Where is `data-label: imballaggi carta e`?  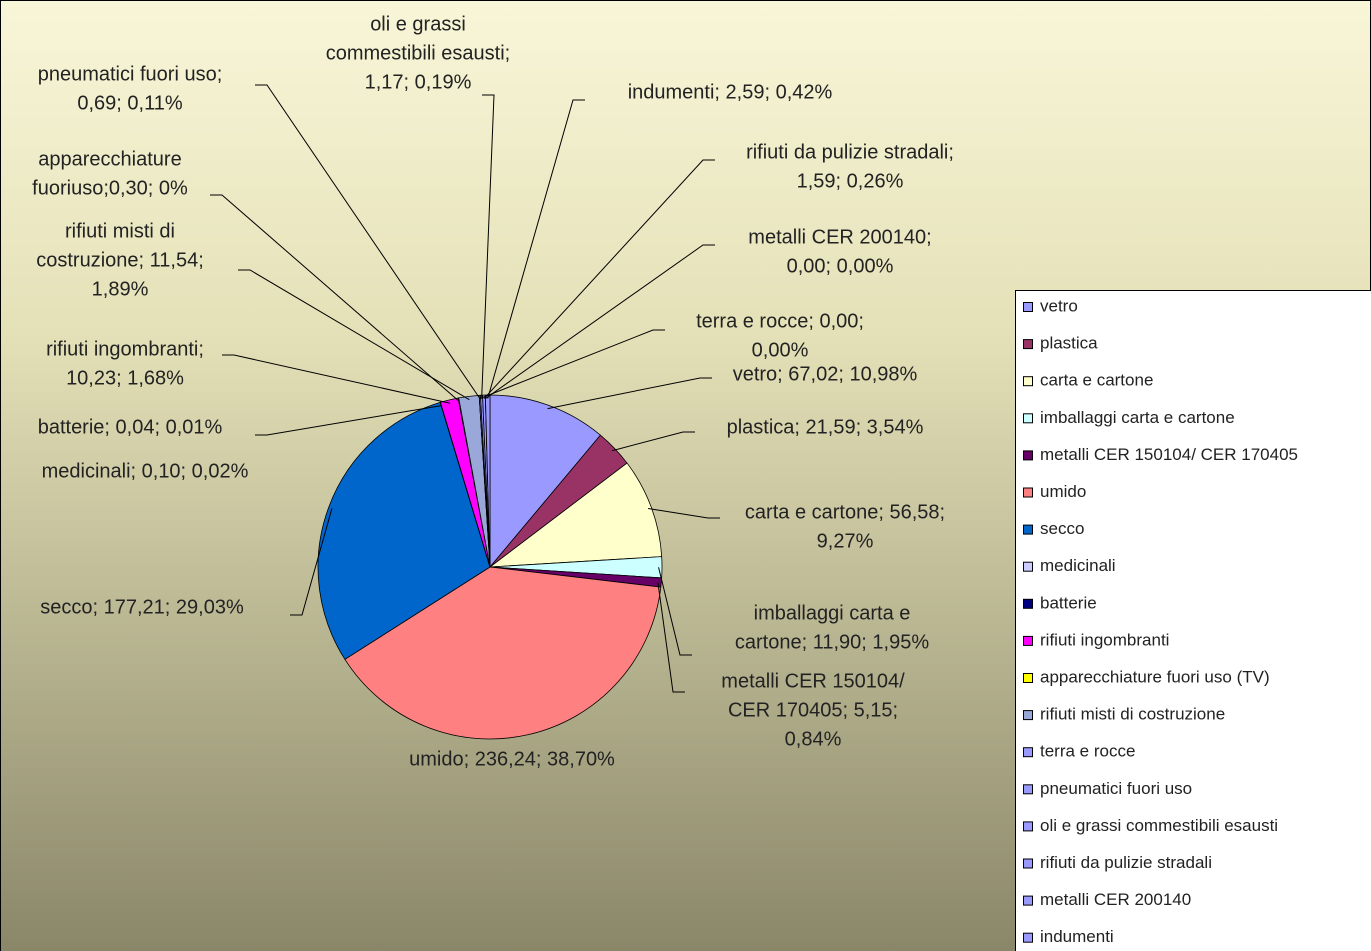
data-label: imballaggi carta e is located at coordinates (832, 613).